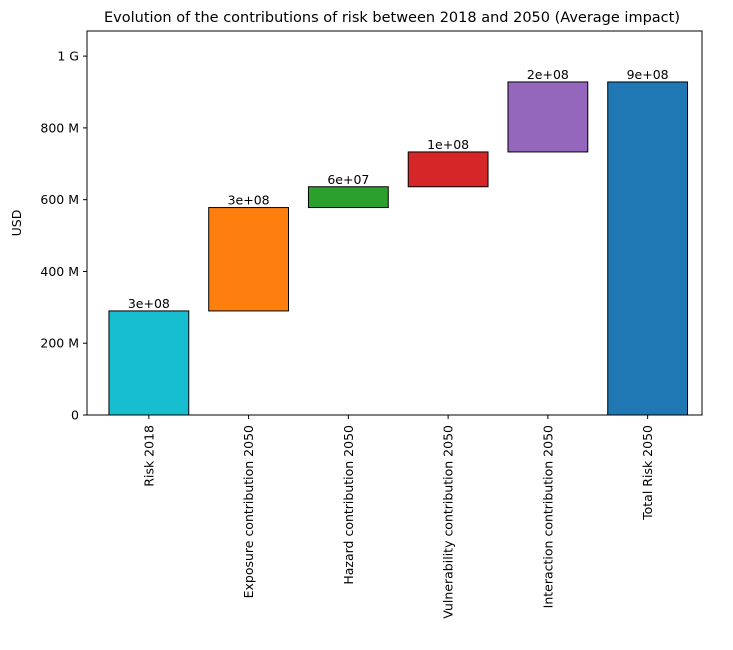 The width and height of the screenshot is (733, 650). I want to click on y-tick-label: 800 M, so click(59, 127).